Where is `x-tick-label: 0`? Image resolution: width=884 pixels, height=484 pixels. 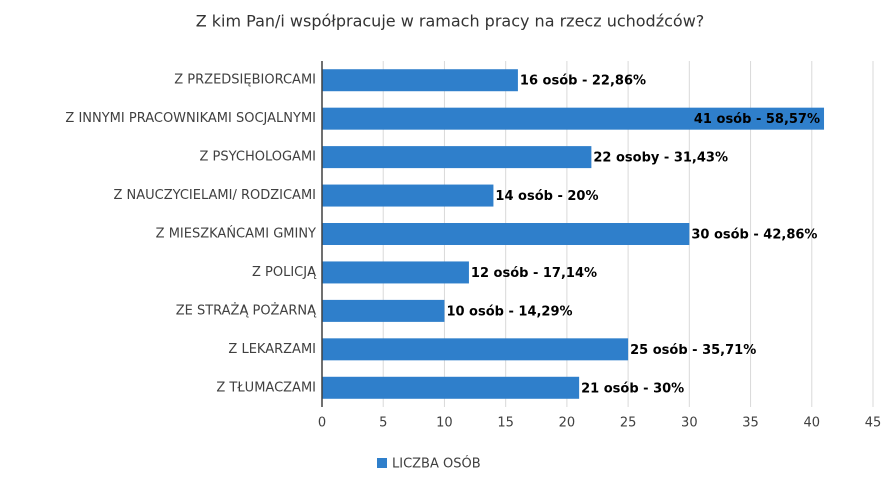 x-tick-label: 0 is located at coordinates (322, 423).